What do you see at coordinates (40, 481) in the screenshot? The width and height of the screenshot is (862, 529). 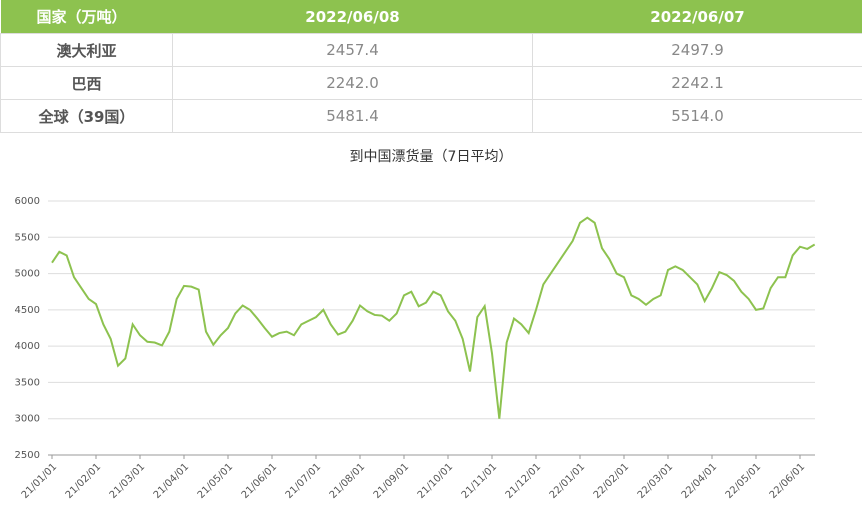 I see `x-tick-label: 21/01/01` at bounding box center [40, 481].